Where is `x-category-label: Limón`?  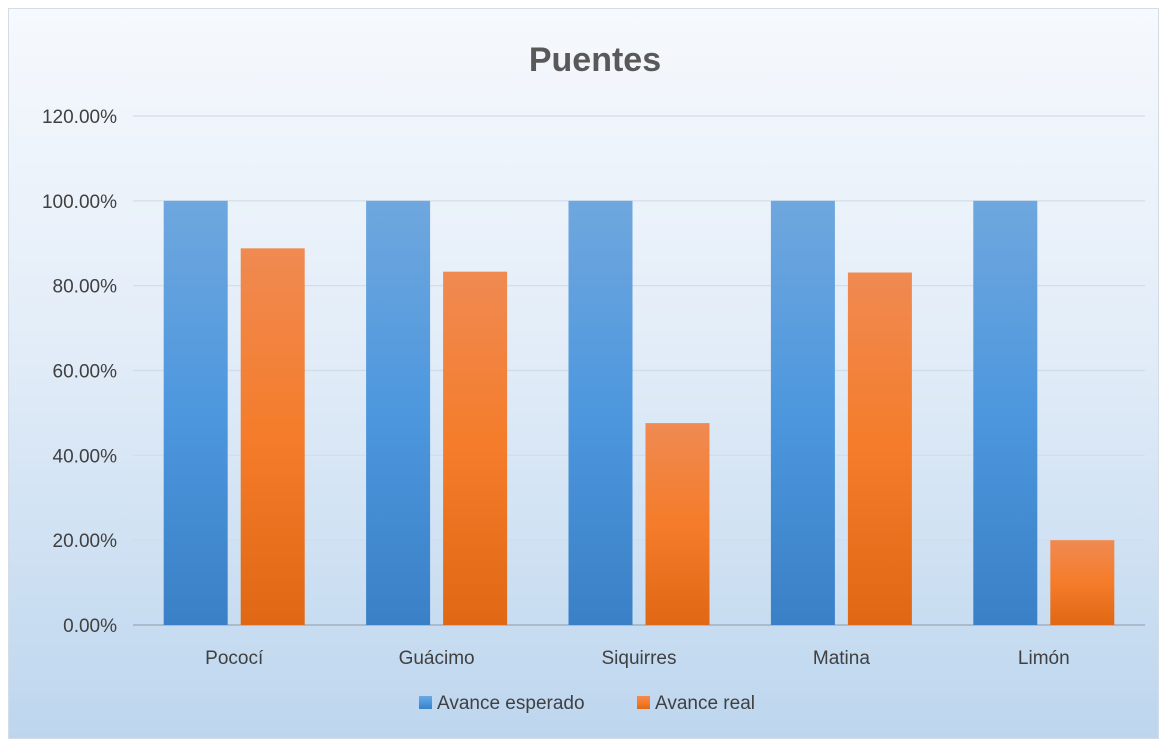
x-category-label: Limón is located at coordinates (1044, 658).